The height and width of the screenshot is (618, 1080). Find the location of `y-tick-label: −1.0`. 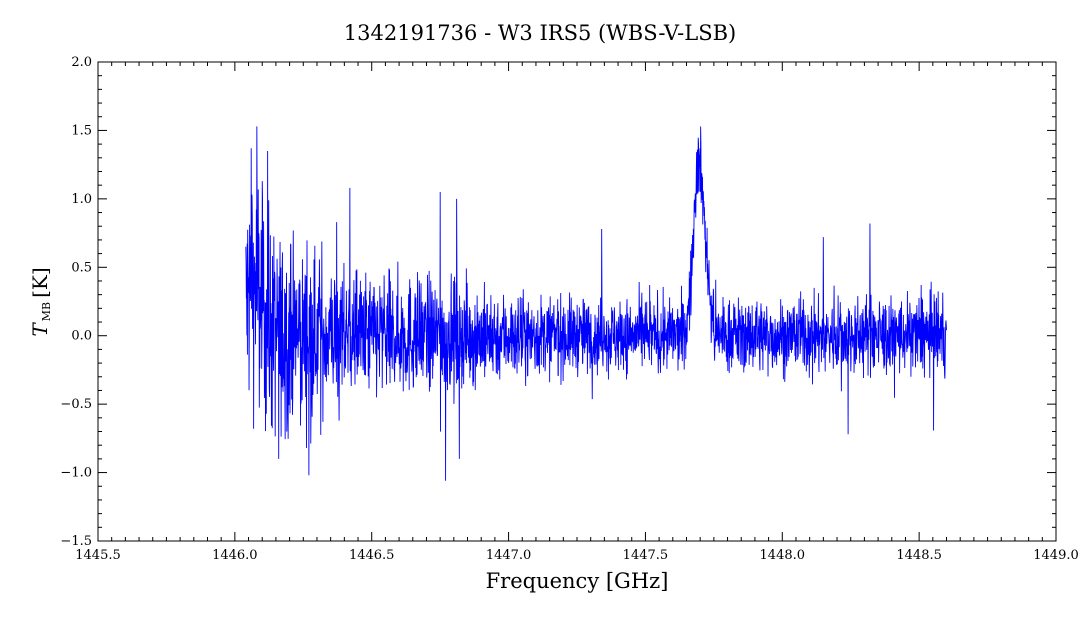

y-tick-label: −1.0 is located at coordinates (76, 473).